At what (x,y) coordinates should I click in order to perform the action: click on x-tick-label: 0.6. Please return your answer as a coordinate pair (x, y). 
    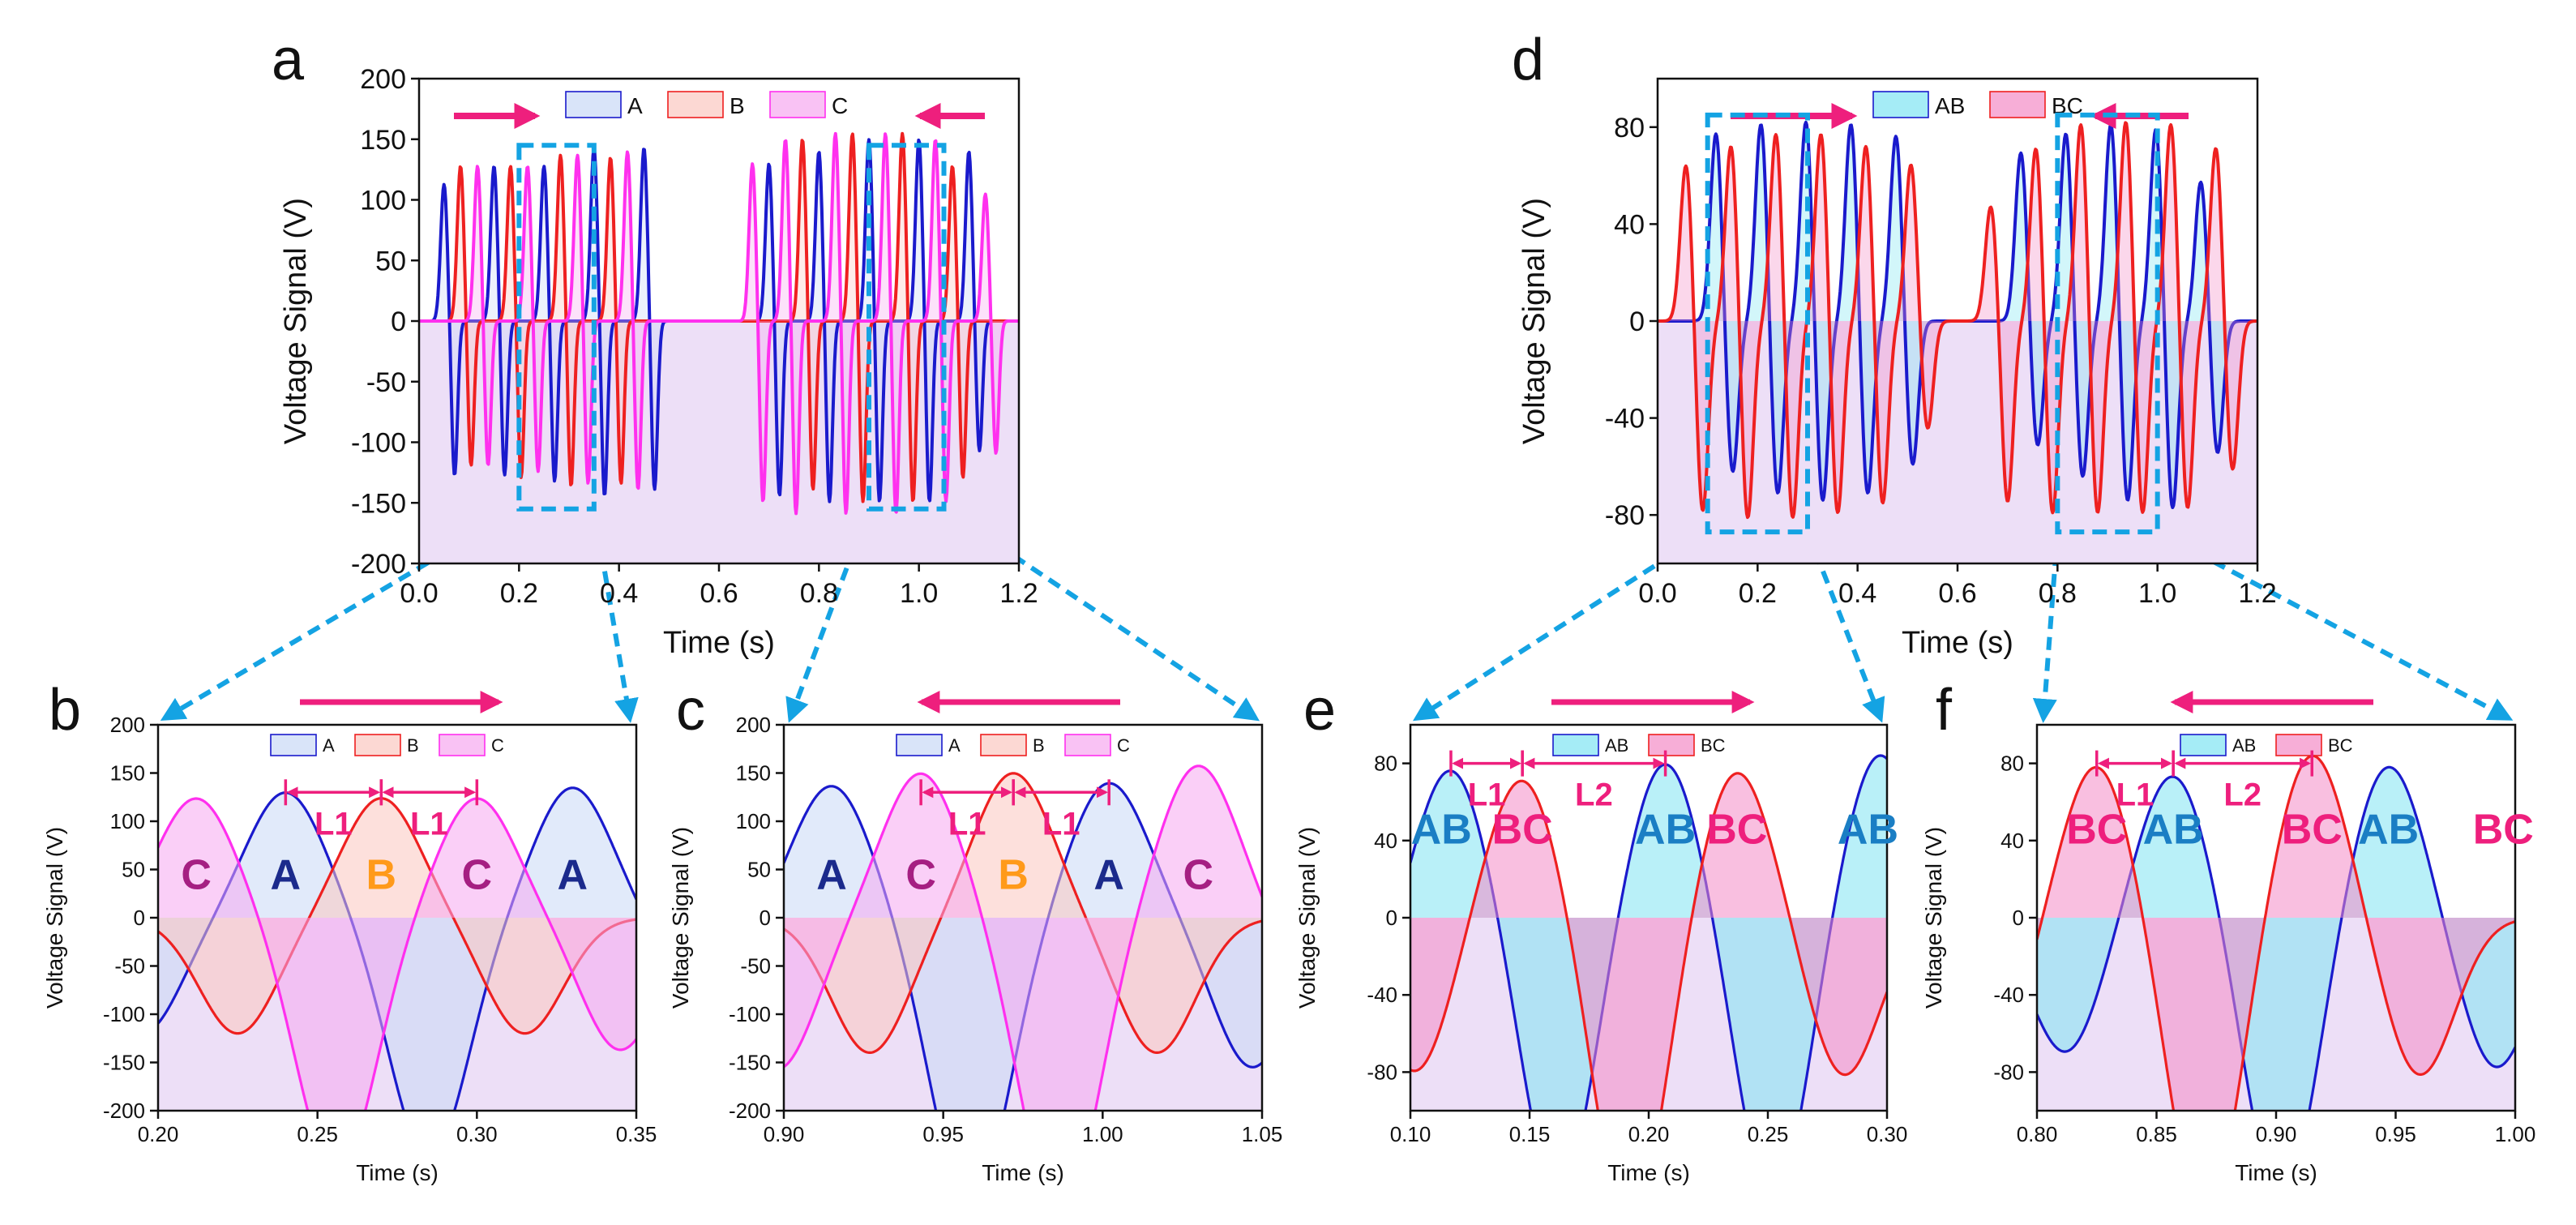
    Looking at the image, I should click on (719, 593).